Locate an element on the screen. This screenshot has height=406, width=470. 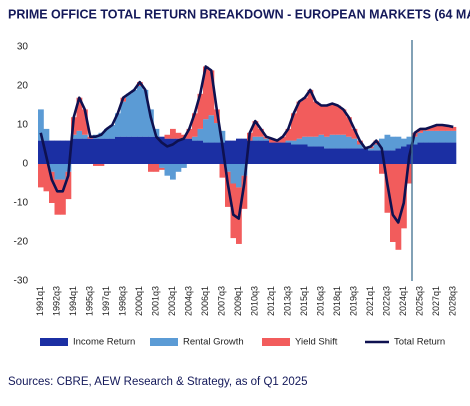
x-tick-label: 2022q3 is located at coordinates (387, 301).